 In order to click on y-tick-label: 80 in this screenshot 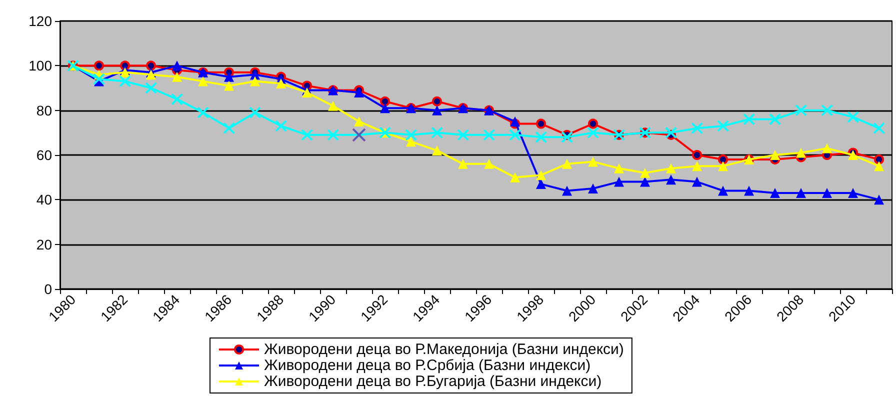, I will do `click(44, 110)`.